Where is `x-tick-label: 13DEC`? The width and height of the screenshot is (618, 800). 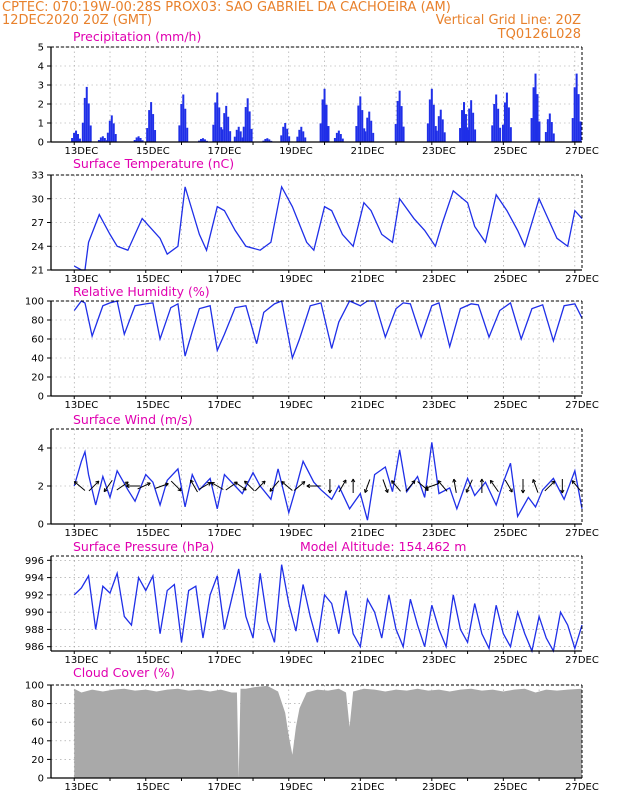
x-tick-label: 13DEC is located at coordinates (82, 787).